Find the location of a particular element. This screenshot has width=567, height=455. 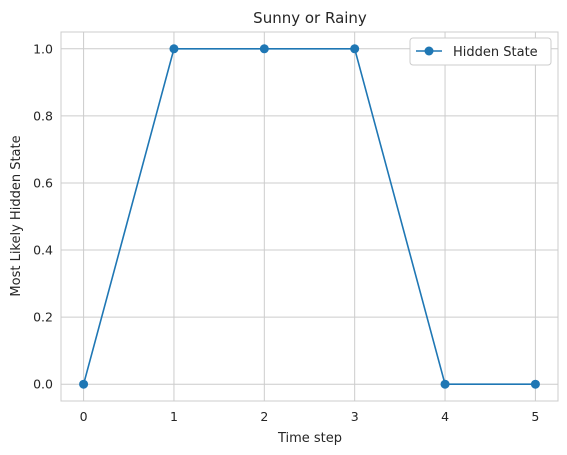

y-tick-labels: 0.0 0.2 0.4 0.6 0.8 1.0 is located at coordinates (43, 216).